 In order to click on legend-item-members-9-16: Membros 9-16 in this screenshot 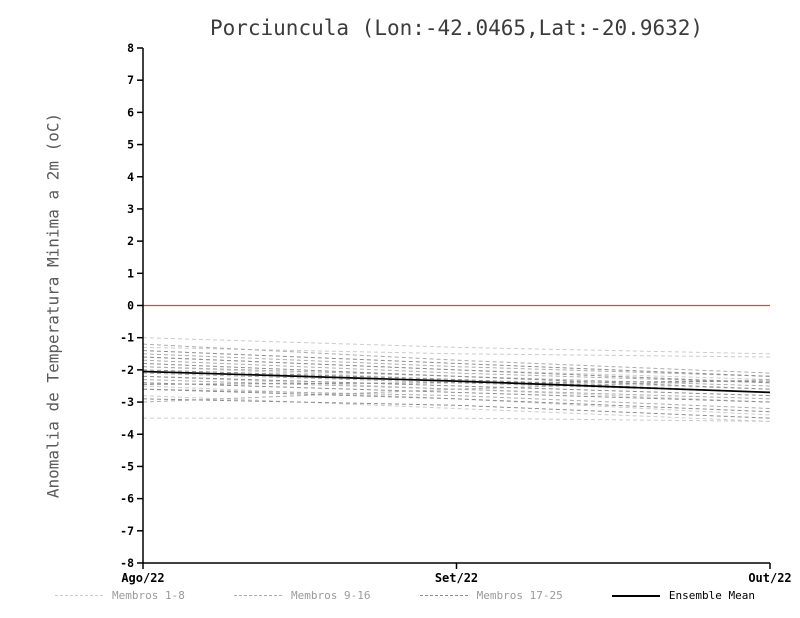, I will do `click(302, 595)`.